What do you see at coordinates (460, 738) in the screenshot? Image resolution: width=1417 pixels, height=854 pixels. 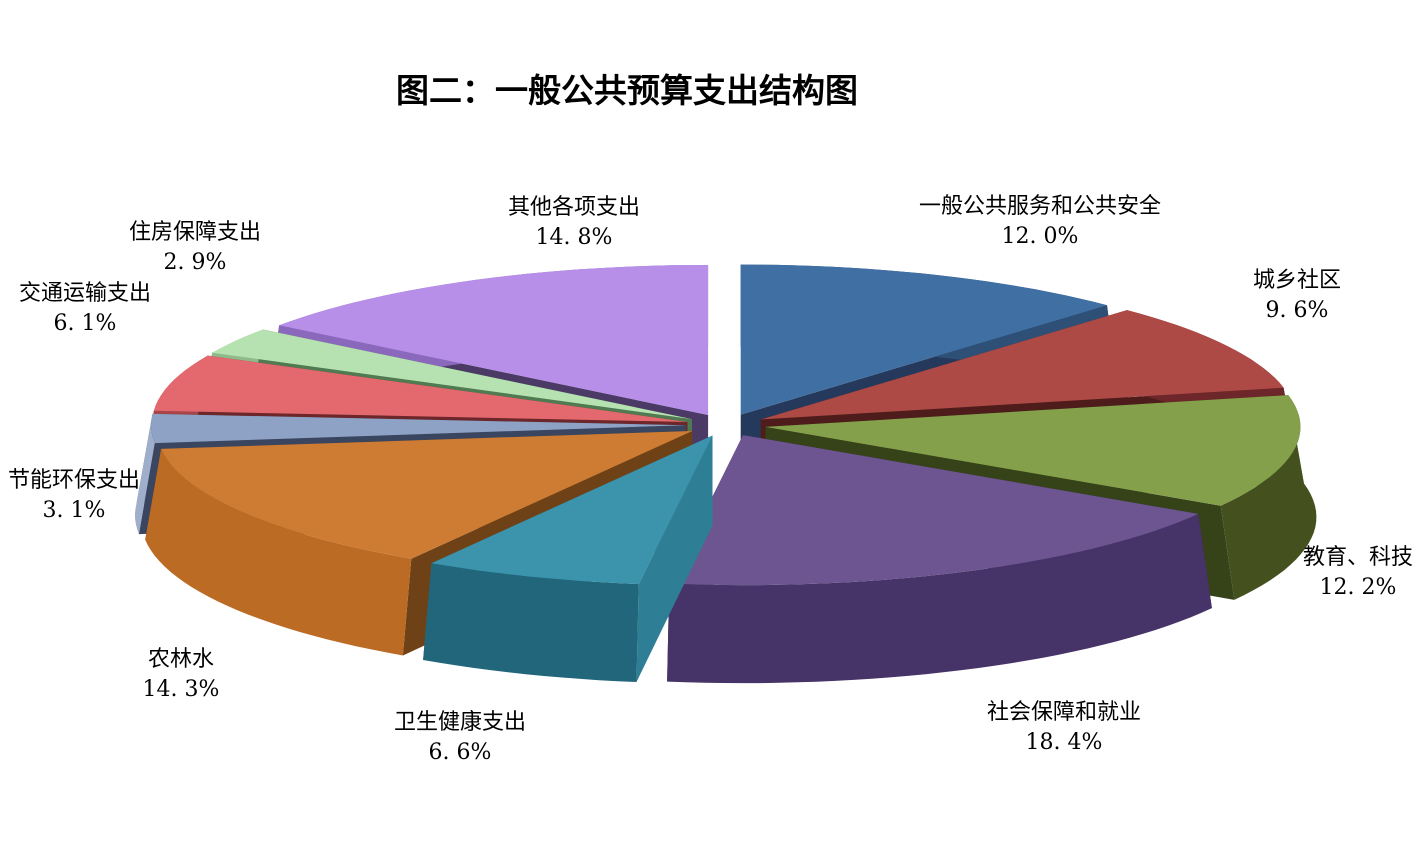 I see `slice-label-4: 卫生健康支出 6. 6%` at bounding box center [460, 738].